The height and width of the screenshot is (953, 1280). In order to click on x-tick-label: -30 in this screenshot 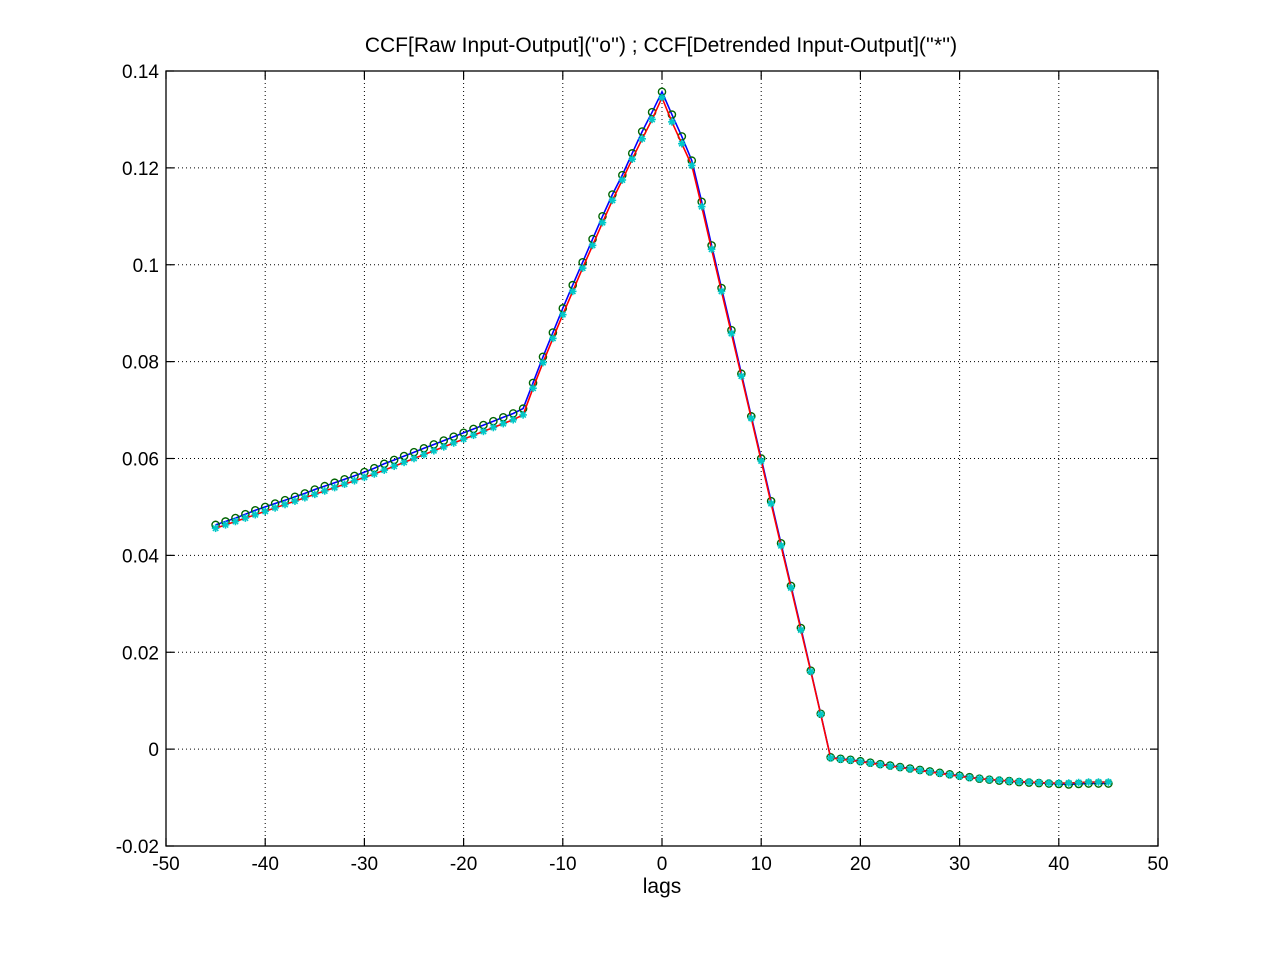, I will do `click(364, 864)`.